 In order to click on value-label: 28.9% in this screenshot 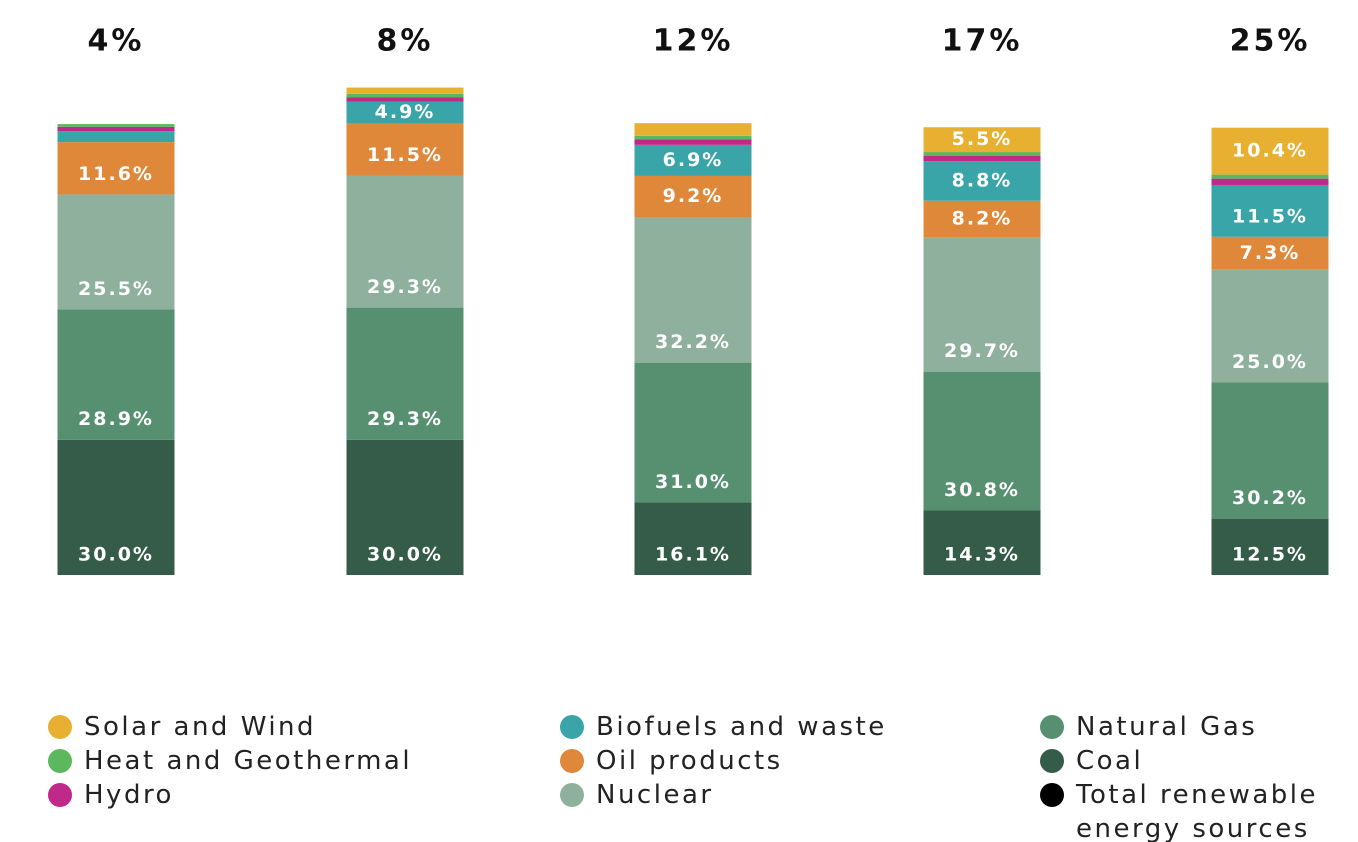, I will do `click(116, 419)`.